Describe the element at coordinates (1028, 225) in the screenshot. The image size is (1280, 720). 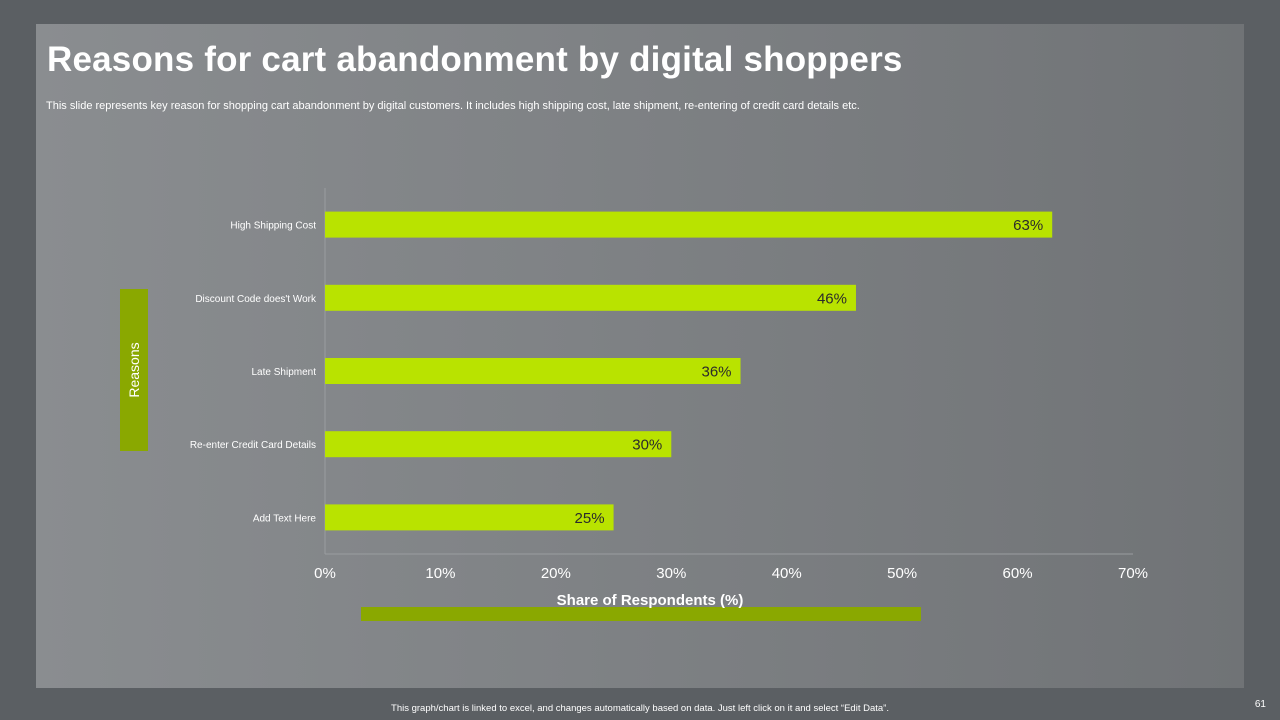
I see `data-label: 63%` at that location.